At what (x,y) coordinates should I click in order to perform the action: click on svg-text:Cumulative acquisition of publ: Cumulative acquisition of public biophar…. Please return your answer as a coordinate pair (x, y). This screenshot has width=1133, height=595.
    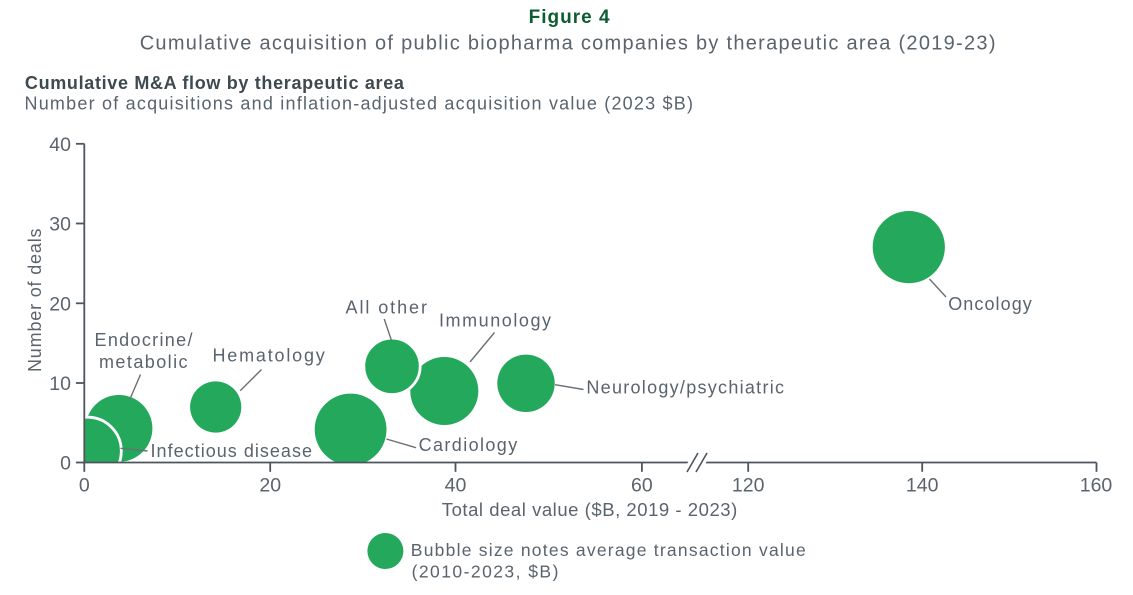
    Looking at the image, I should click on (568, 44).